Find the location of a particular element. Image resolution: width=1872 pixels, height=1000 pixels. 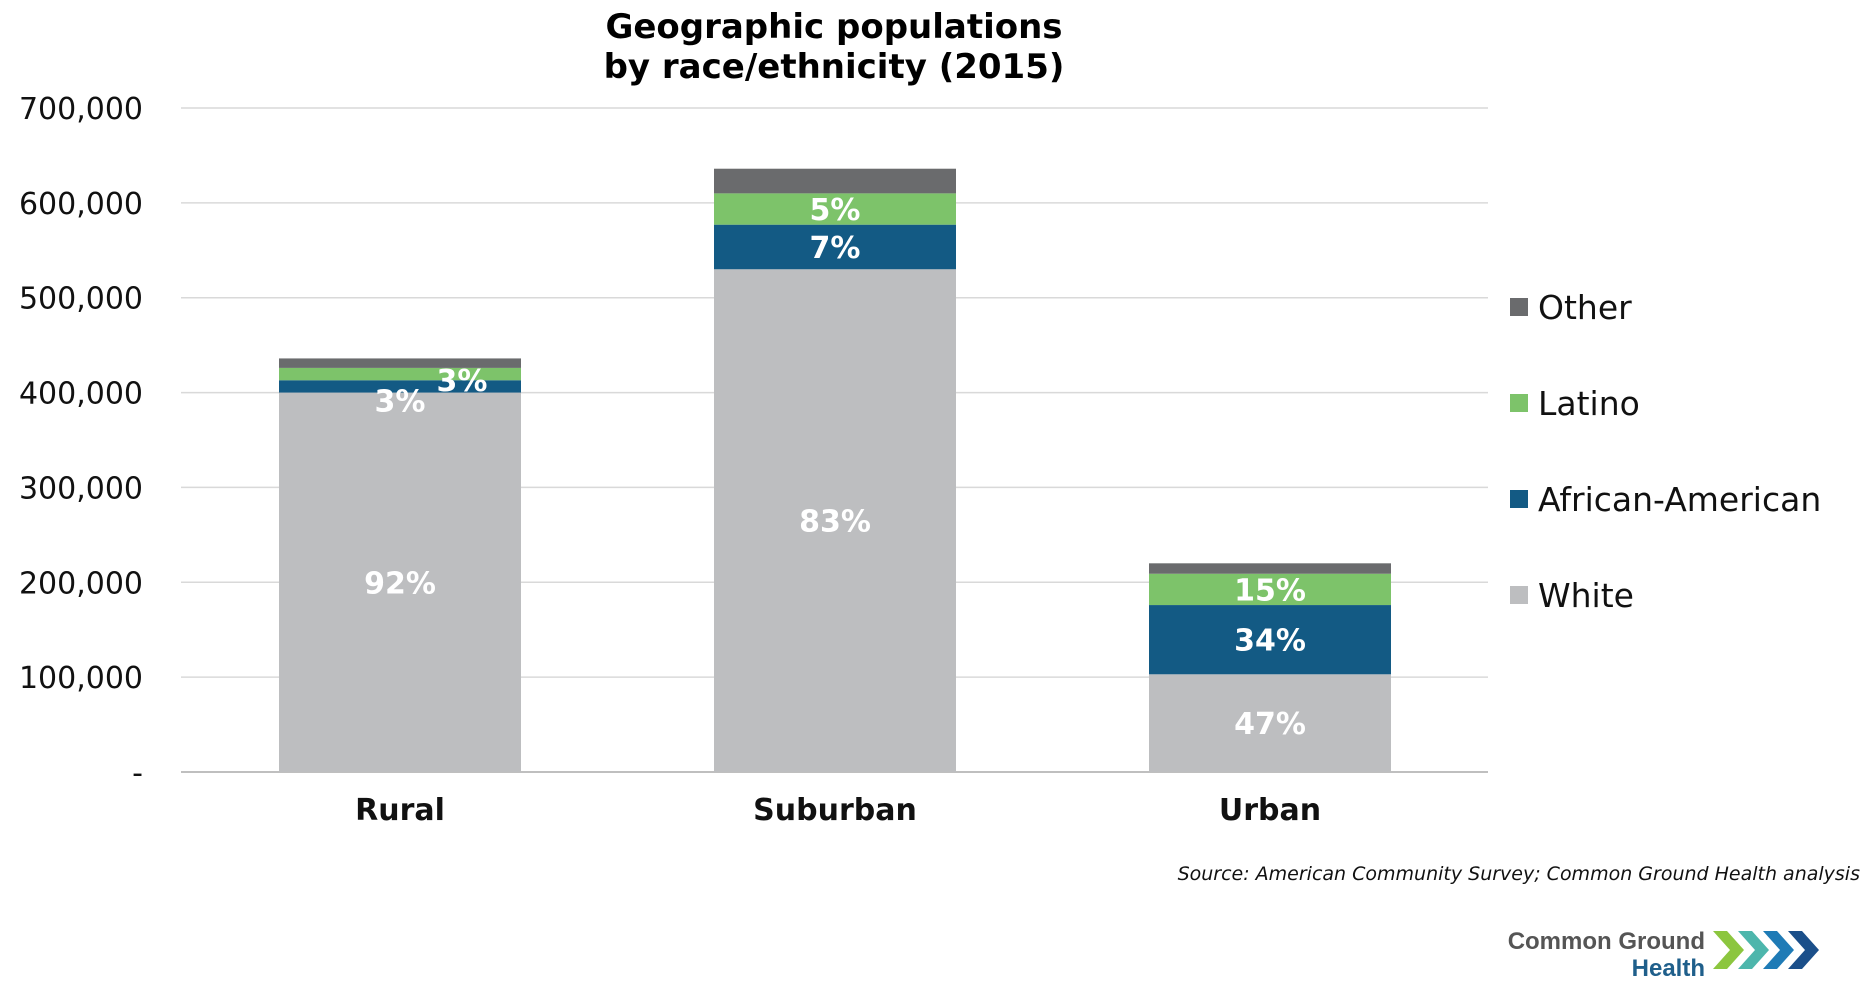

bar-suburban-african-american is located at coordinates (835, 247).